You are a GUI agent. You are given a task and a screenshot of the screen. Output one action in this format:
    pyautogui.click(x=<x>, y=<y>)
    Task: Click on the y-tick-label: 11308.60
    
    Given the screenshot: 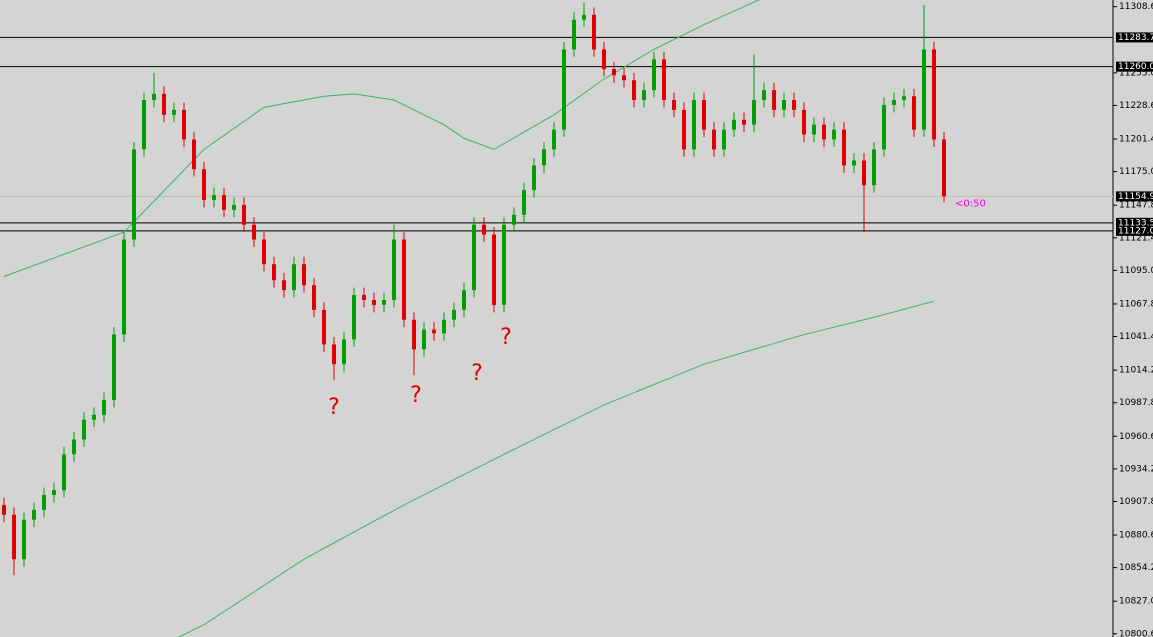 What is the action you would take?
    pyautogui.click(x=1136, y=7)
    